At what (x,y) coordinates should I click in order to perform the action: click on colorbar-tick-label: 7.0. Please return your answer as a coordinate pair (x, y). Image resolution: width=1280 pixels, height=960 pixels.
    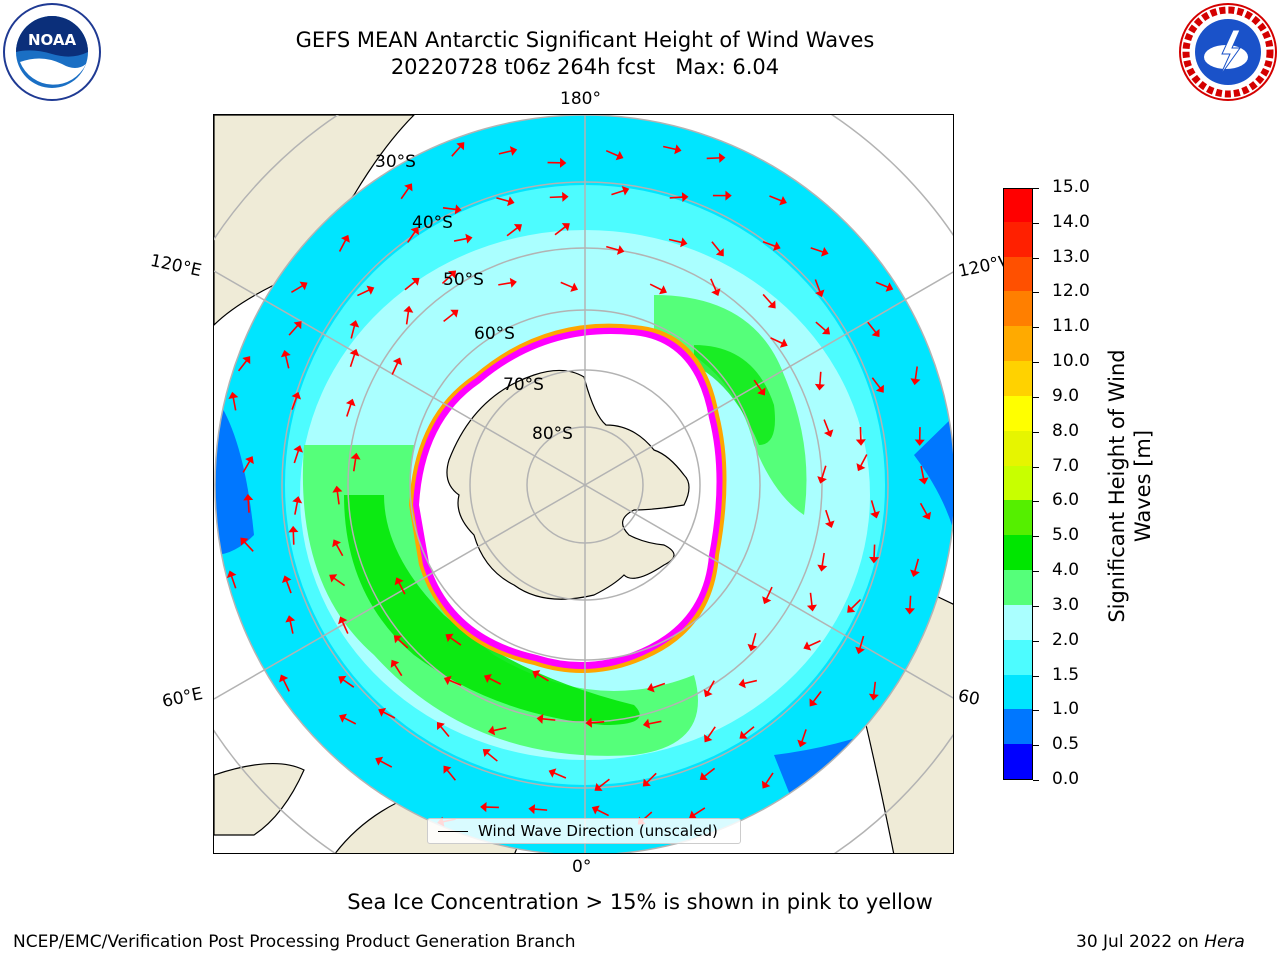
    Looking at the image, I should click on (1066, 465).